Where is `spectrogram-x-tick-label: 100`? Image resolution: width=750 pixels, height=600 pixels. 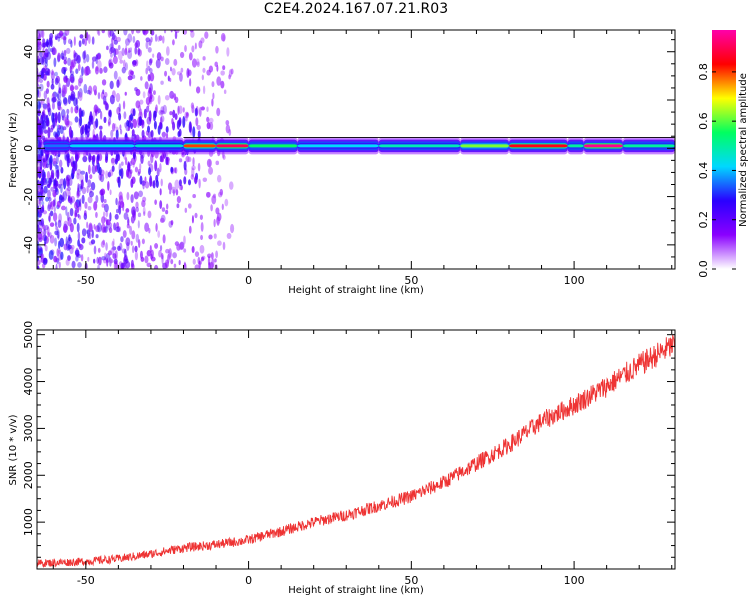
spectrogram-x-tick-label: 100 is located at coordinates (574, 280).